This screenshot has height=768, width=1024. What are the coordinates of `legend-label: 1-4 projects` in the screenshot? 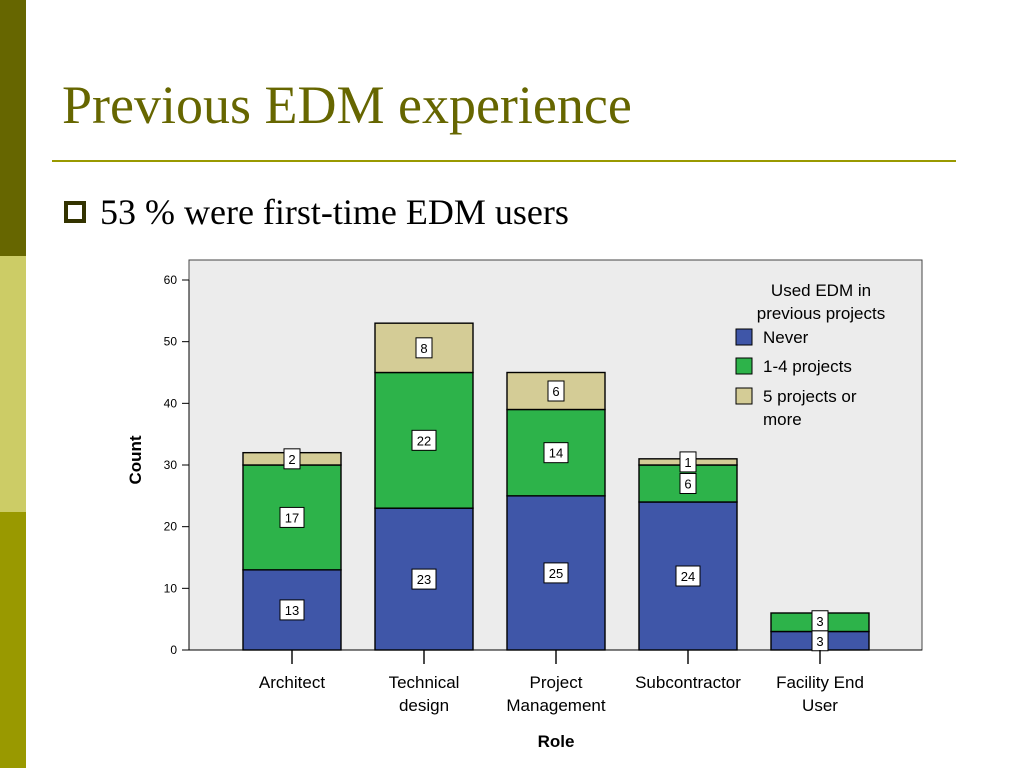 It's located at (807, 366).